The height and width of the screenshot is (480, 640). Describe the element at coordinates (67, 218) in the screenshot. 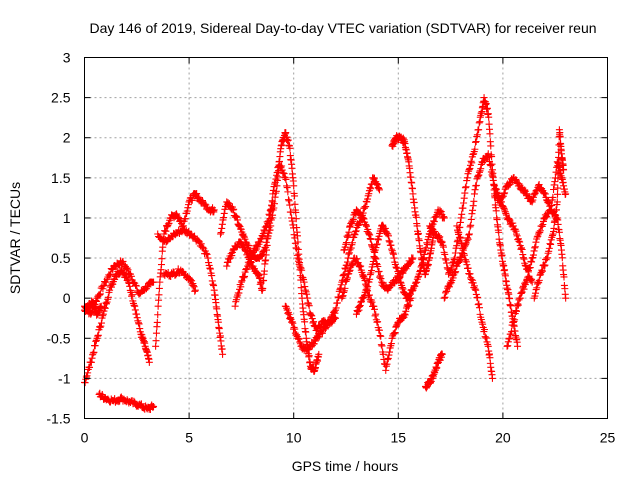

I see `y-tick-label: 1` at that location.